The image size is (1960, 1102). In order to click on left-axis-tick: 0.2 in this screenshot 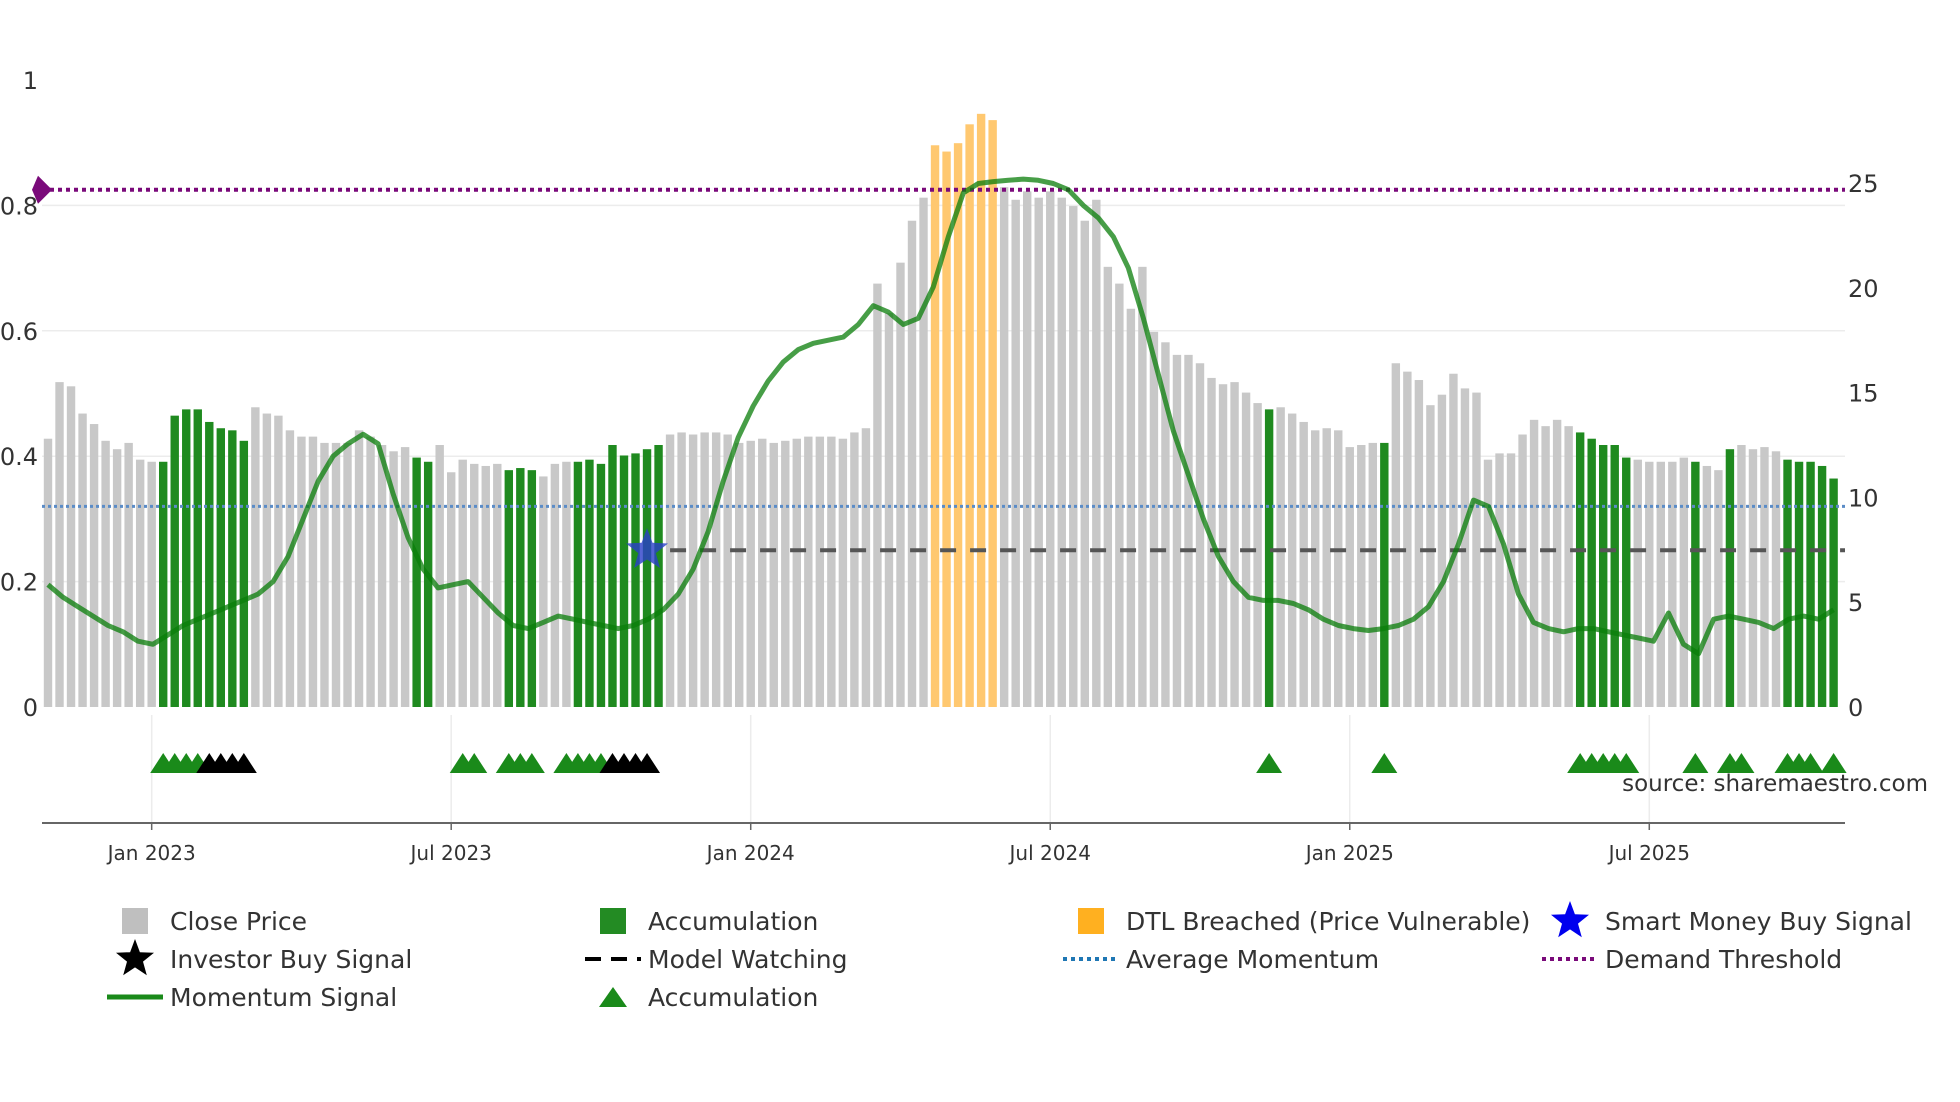, I will do `click(19, 583)`.